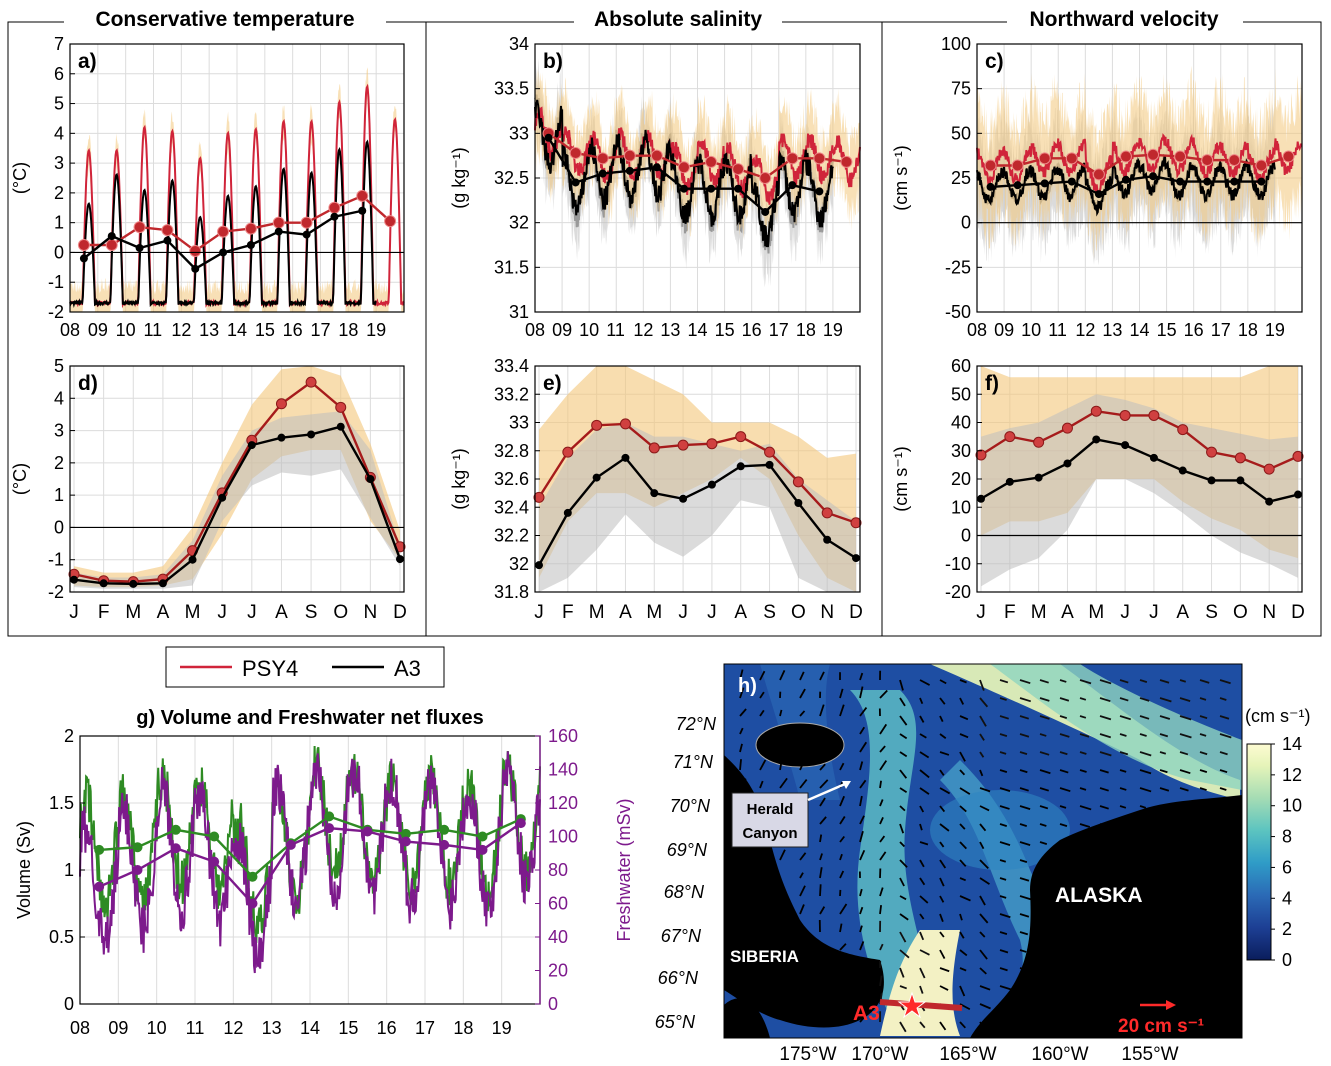  I want to click on y-tick-label: 1, so click(59, 495).